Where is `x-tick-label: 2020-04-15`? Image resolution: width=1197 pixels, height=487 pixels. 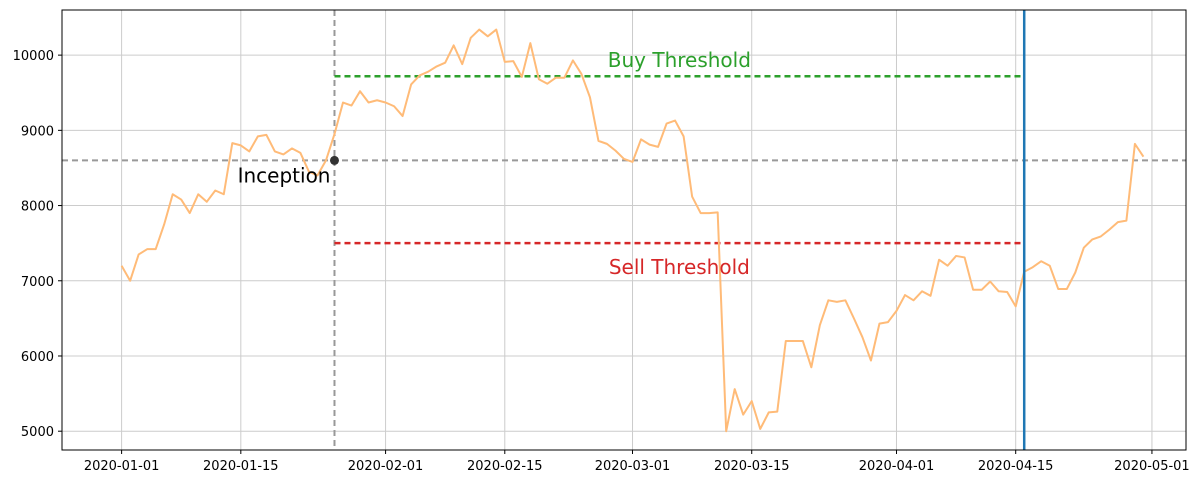 x-tick-label: 2020-04-15 is located at coordinates (1016, 466).